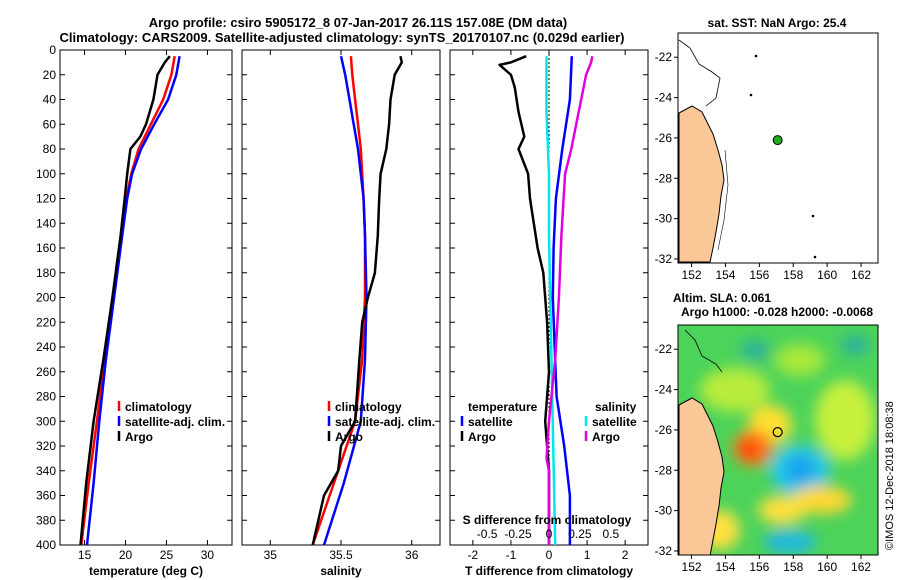 This screenshot has height=580, width=900. Describe the element at coordinates (46, 174) in the screenshot. I see `y-tick-label: 100` at that location.